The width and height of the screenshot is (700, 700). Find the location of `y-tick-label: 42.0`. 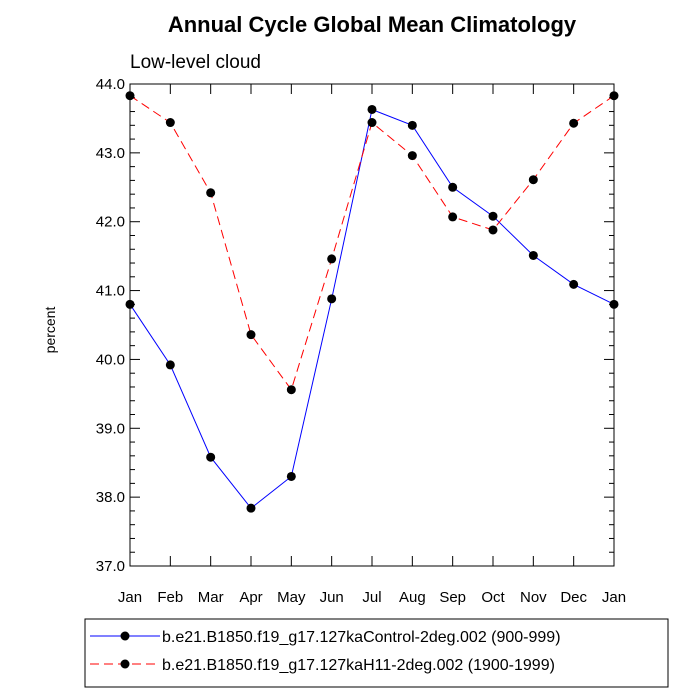

y-tick-label: 42.0 is located at coordinates (110, 222).